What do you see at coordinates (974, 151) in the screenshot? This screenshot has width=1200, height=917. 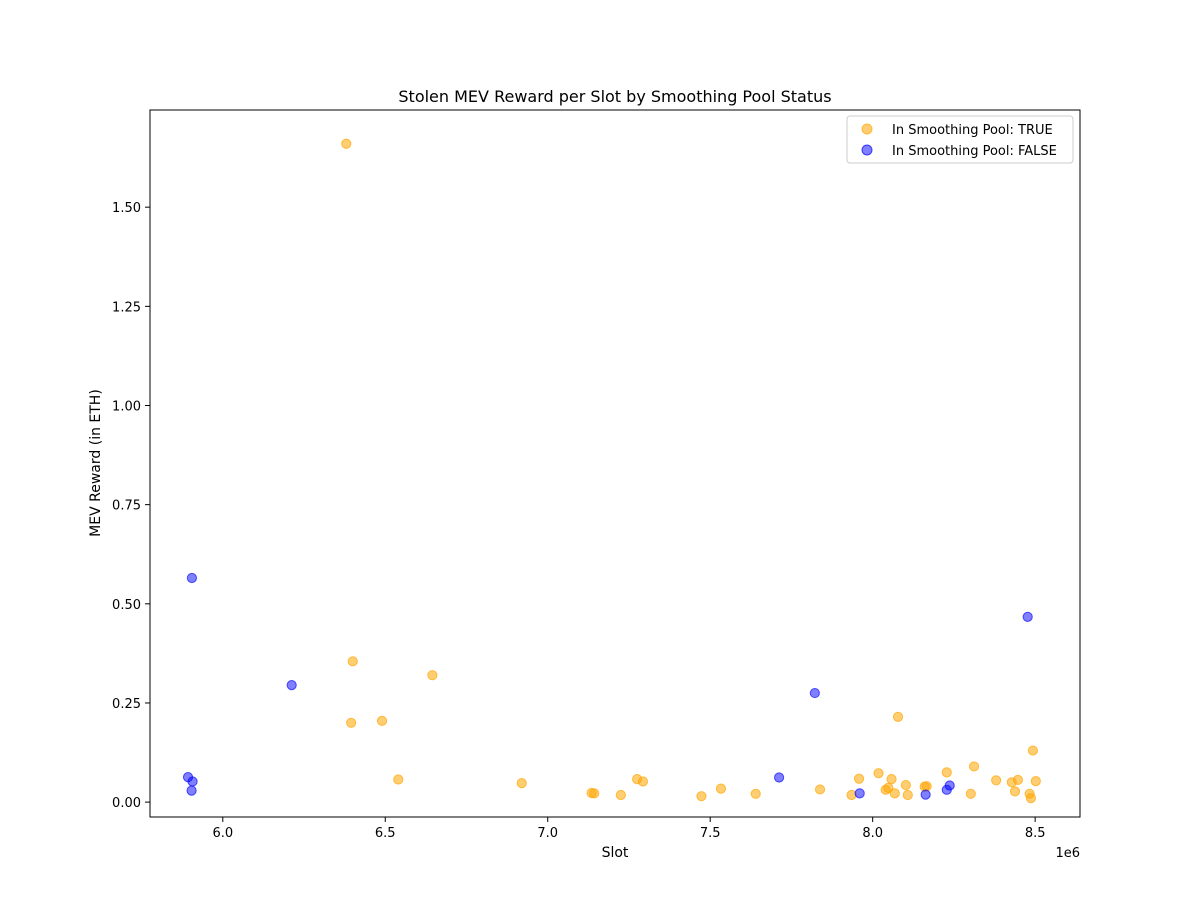 I see `legend-label-false: In Smoothing Pool: FALSE` at bounding box center [974, 151].